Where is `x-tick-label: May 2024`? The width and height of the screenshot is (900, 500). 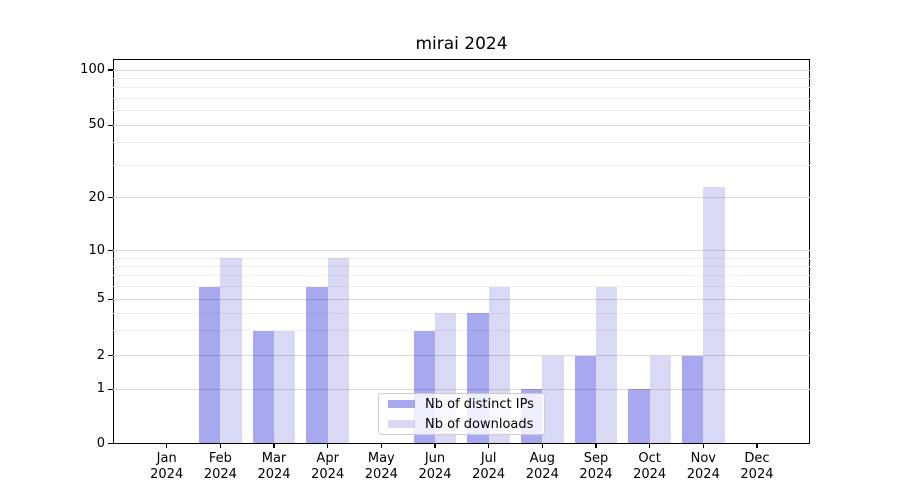 x-tick-label: May 2024 is located at coordinates (381, 467).